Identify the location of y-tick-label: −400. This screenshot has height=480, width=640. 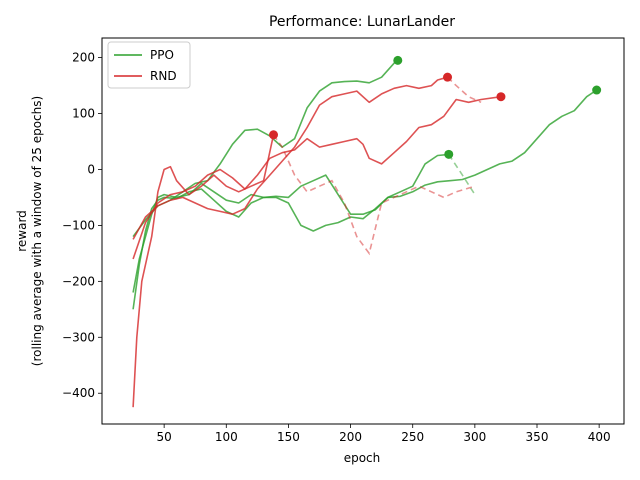
(78, 393).